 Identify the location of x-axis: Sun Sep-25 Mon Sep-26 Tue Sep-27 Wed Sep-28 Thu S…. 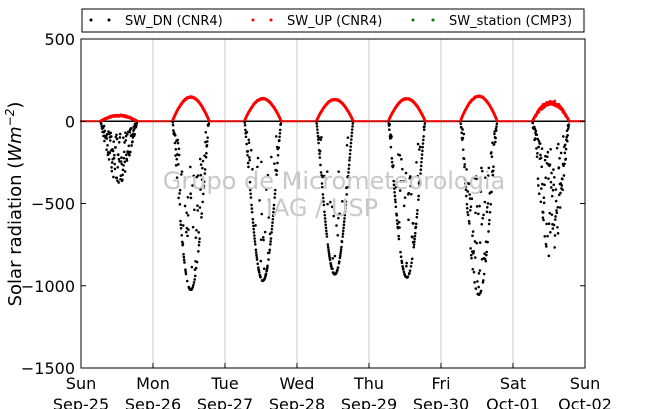
(332, 386).